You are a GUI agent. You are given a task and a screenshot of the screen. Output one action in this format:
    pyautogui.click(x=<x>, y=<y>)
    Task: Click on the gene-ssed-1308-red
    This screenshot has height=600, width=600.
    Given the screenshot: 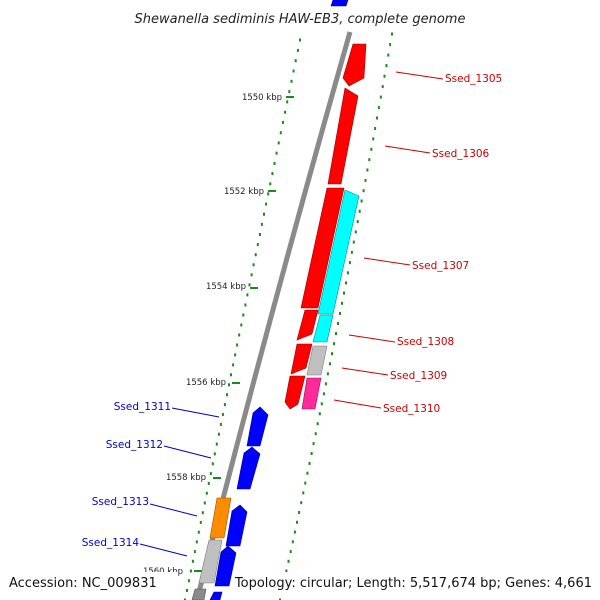 What is the action you would take?
    pyautogui.click(x=307, y=325)
    